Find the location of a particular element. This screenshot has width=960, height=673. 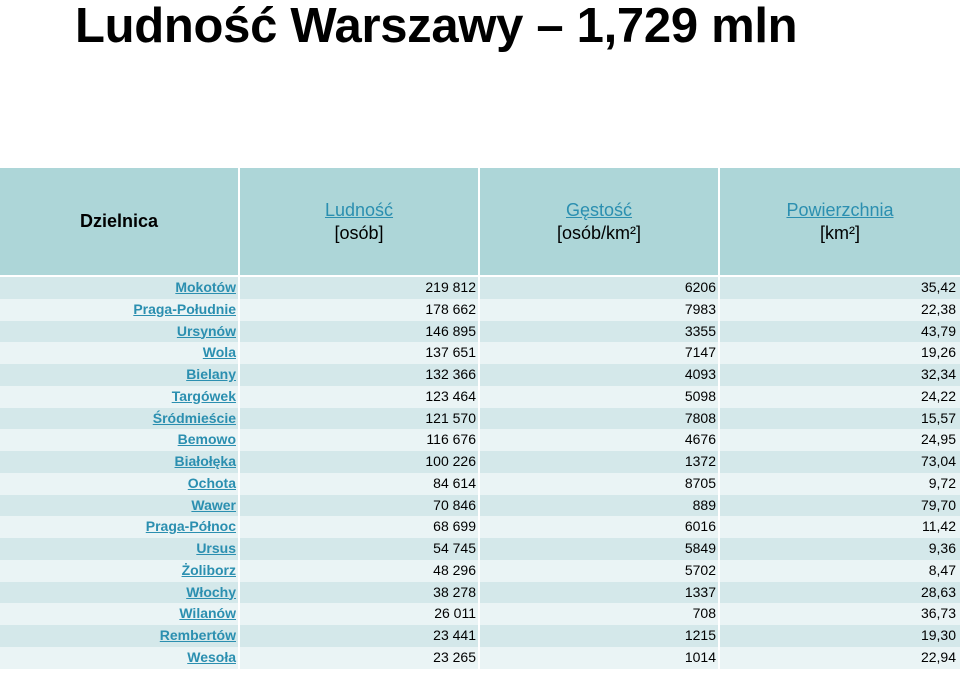

header-density: Gęstość [osób/km²] is located at coordinates (600, 221).